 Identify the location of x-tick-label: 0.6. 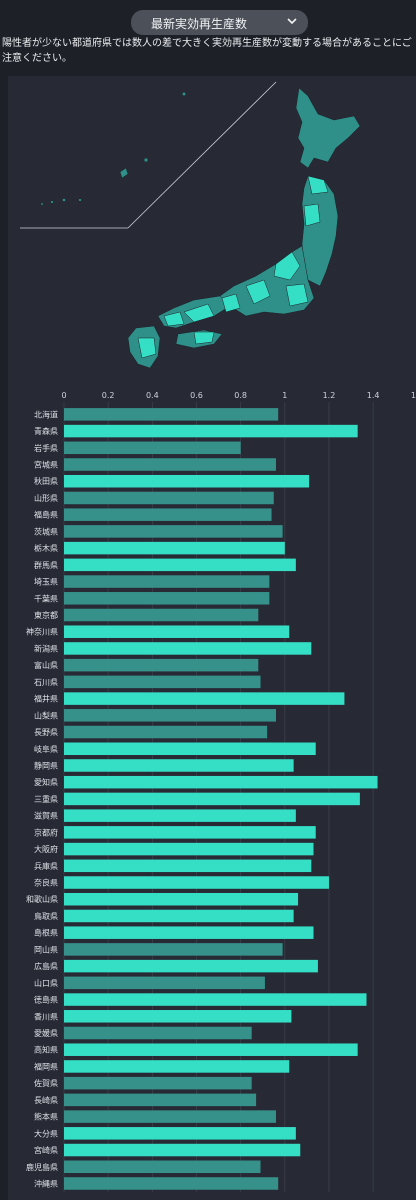
(196, 395).